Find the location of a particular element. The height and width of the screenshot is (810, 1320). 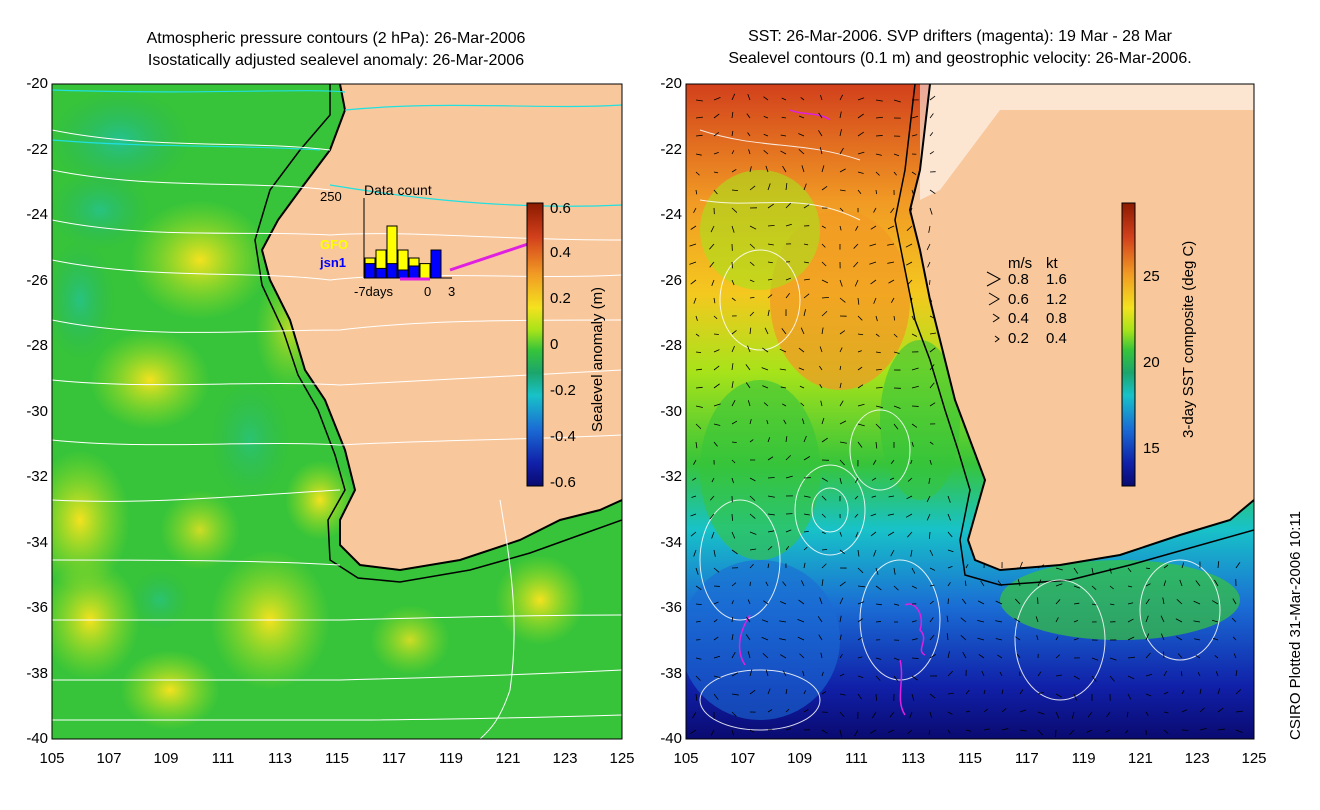

y-tick-label: -22 is located at coordinates (671, 149).